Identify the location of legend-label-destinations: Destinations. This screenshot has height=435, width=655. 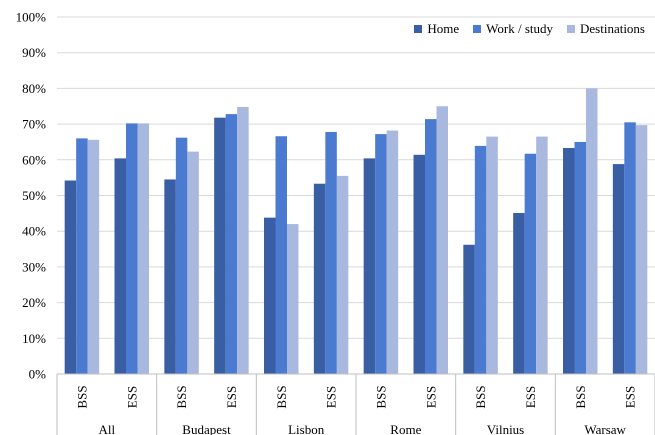
(612, 28).